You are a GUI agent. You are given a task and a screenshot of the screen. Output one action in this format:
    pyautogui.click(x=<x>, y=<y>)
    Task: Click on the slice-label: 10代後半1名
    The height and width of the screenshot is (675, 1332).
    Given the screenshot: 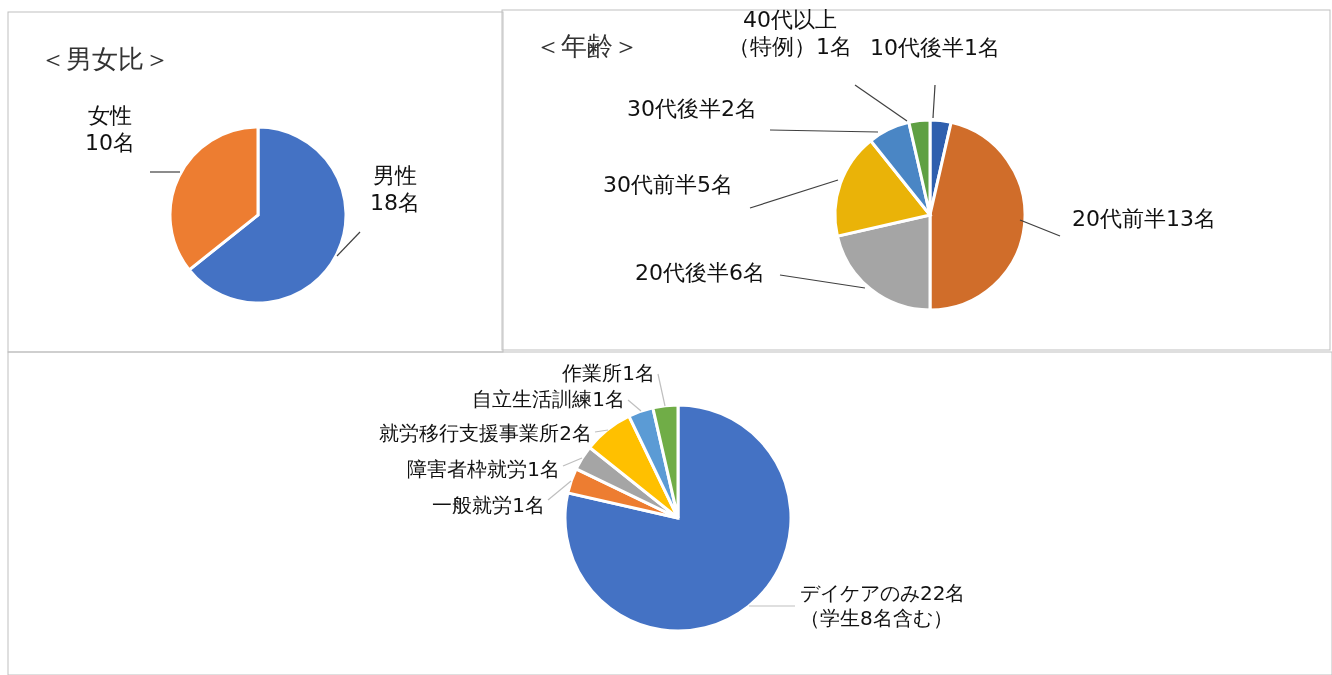 What is the action you would take?
    pyautogui.click(x=935, y=47)
    